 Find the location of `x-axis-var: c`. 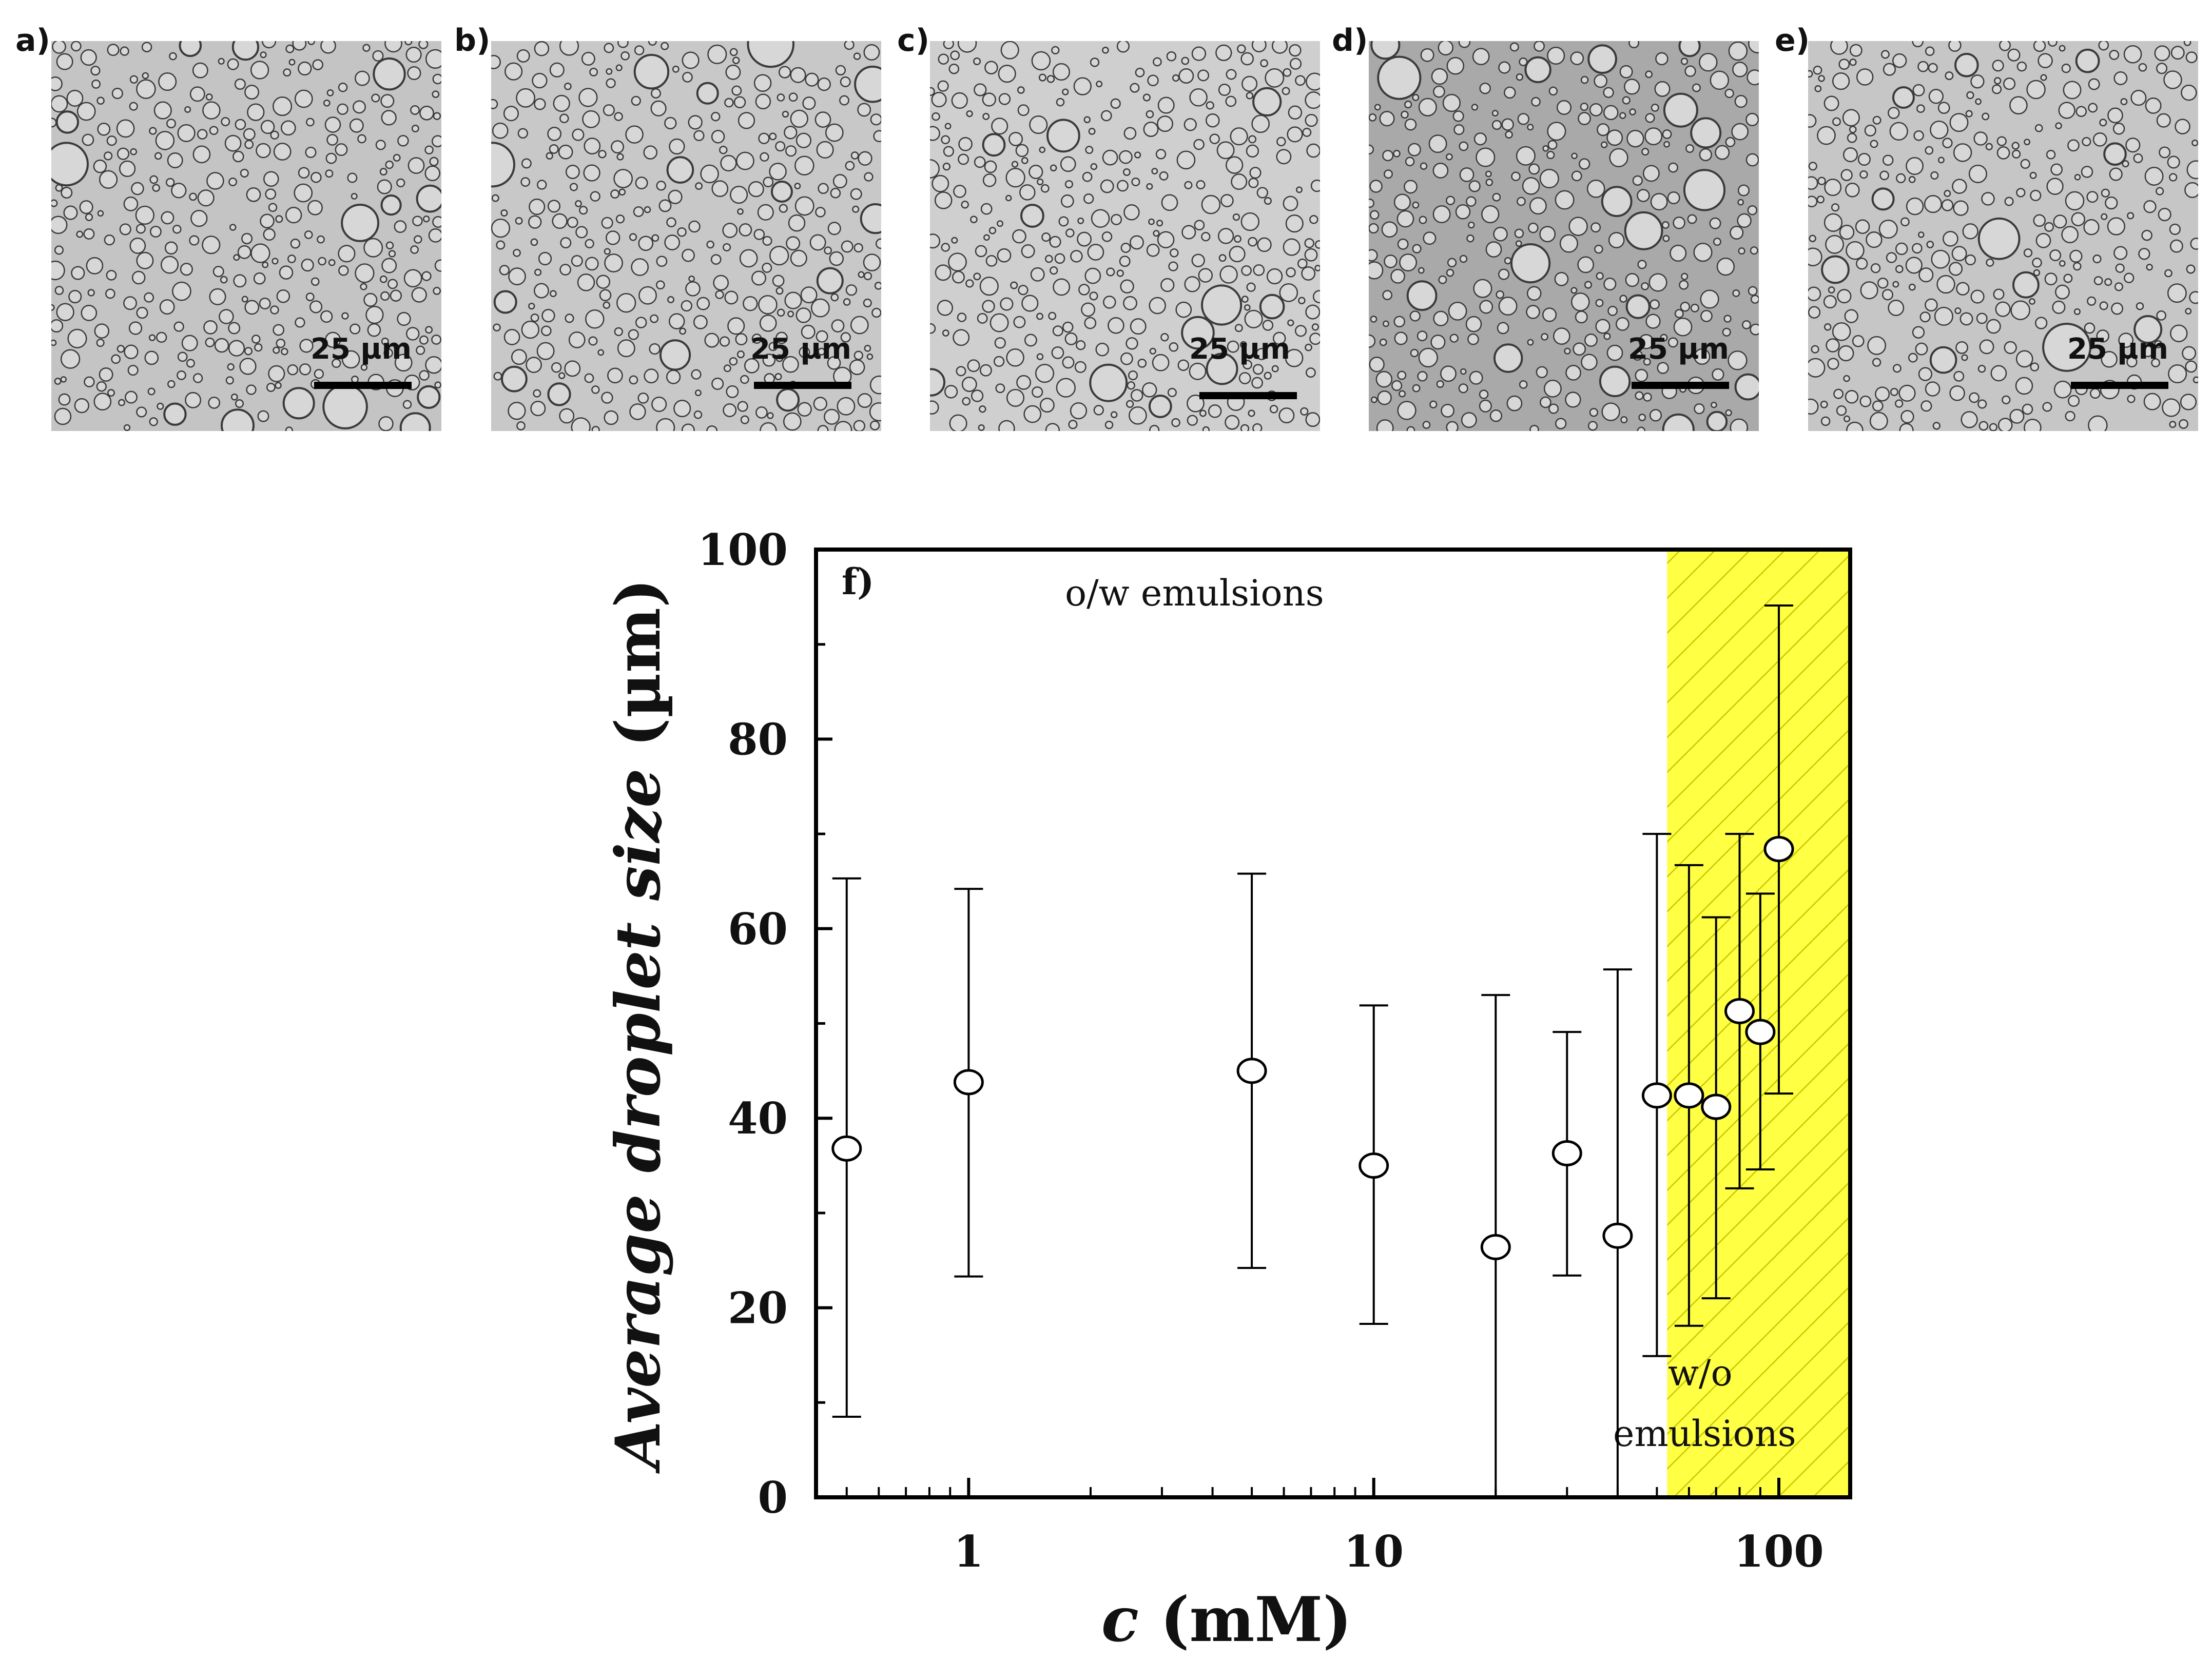

x-axis-var: c is located at coordinates (1120, 1620).